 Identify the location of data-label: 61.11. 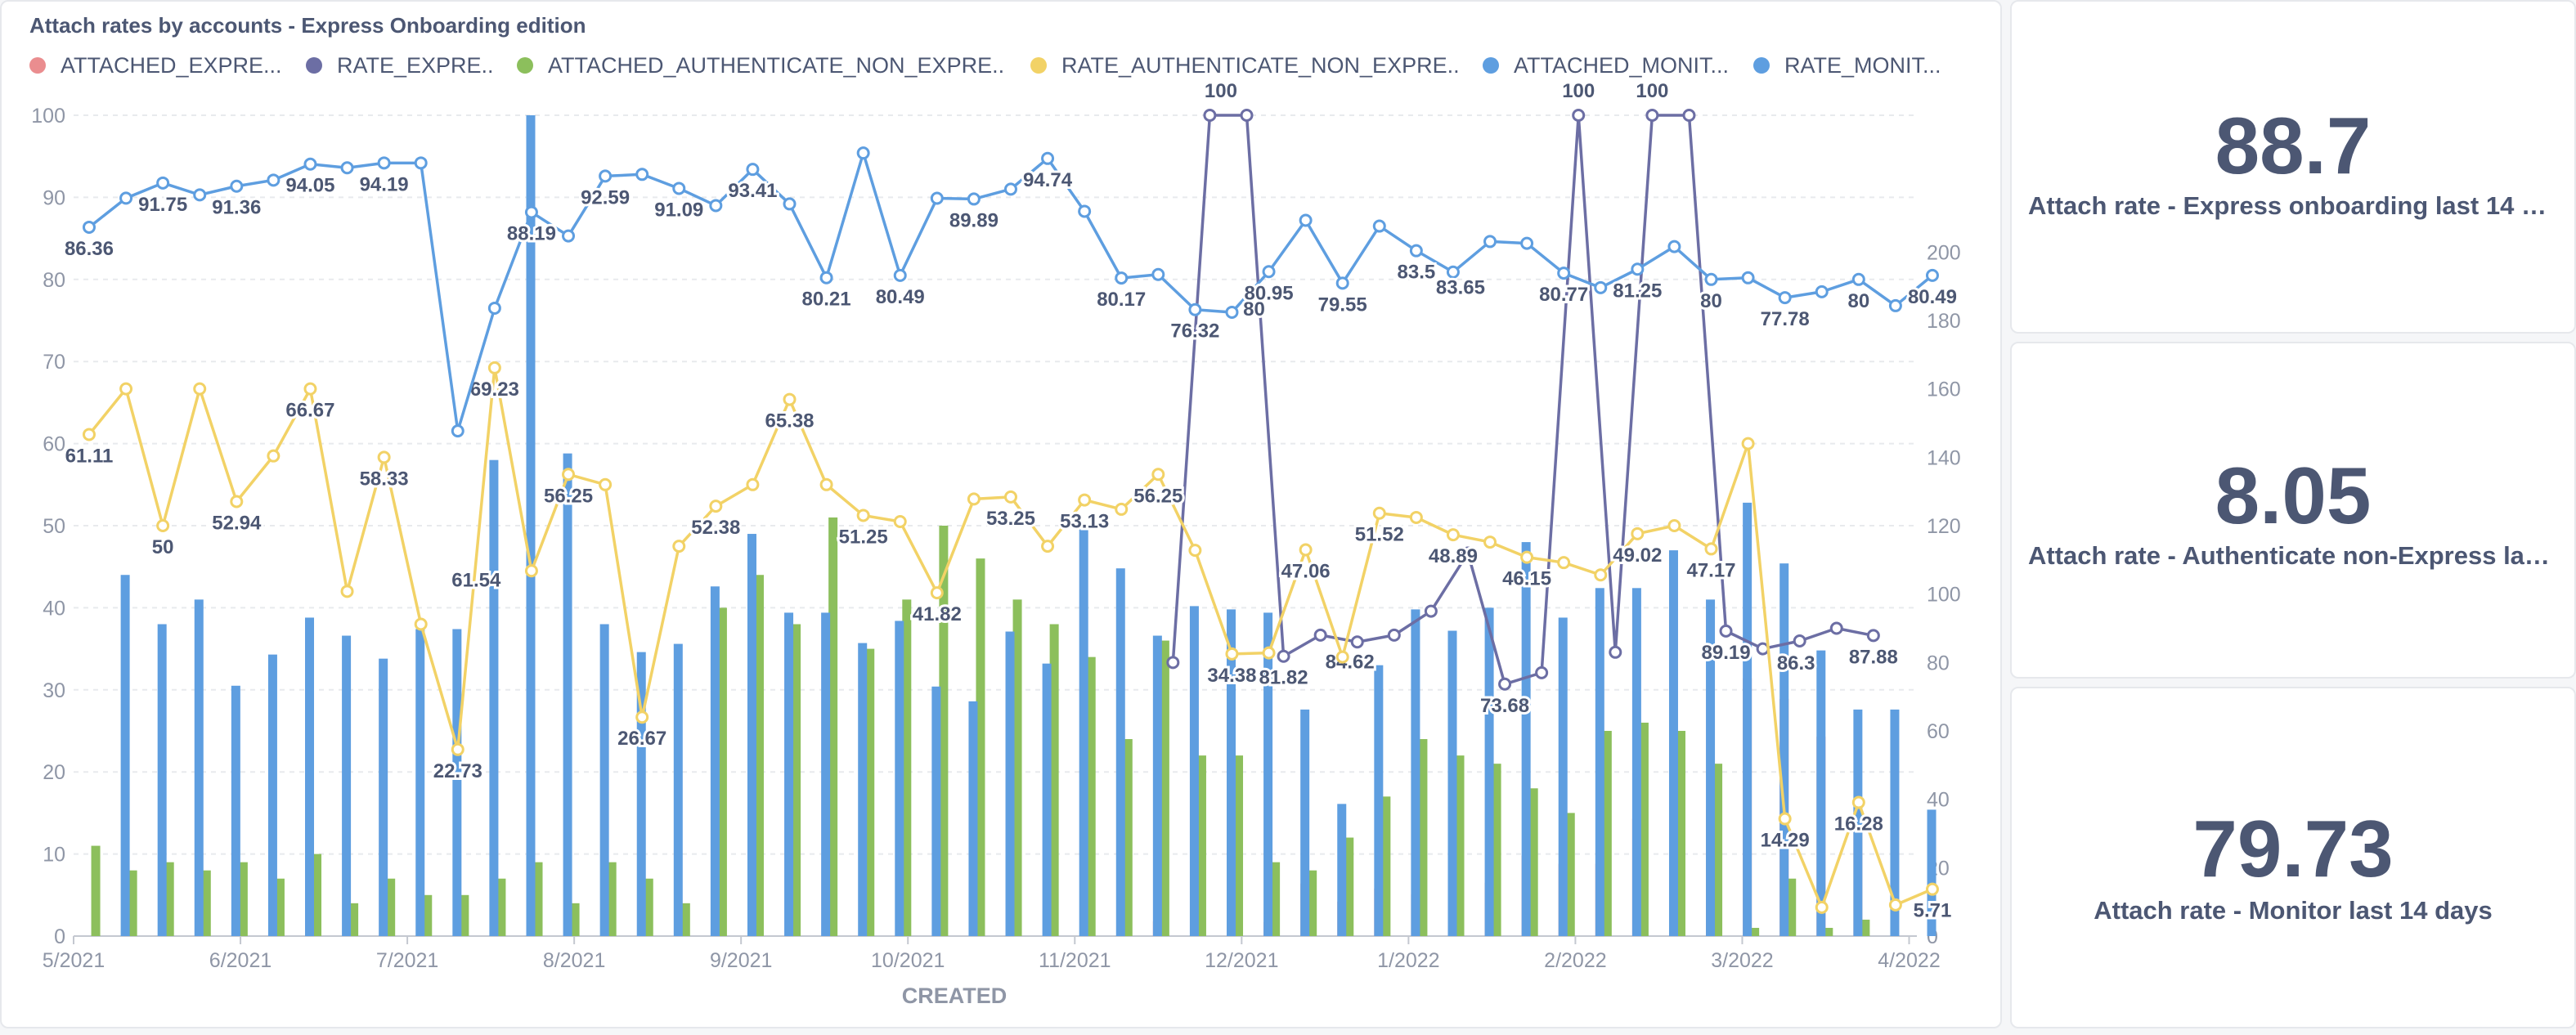
(89, 456).